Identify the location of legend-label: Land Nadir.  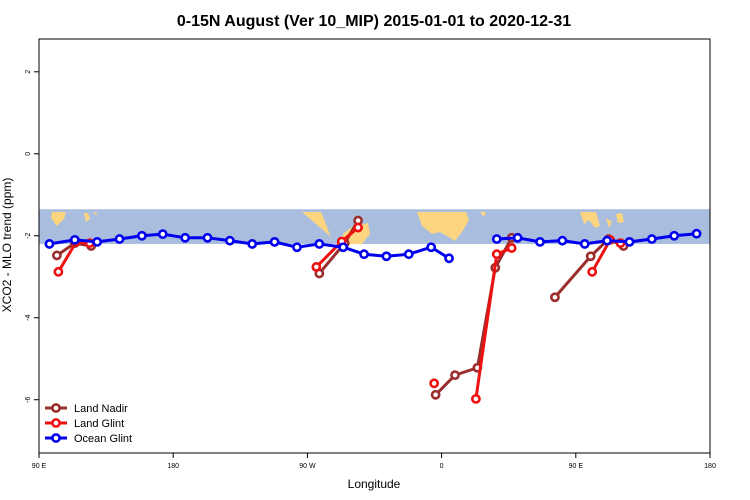
(101, 409).